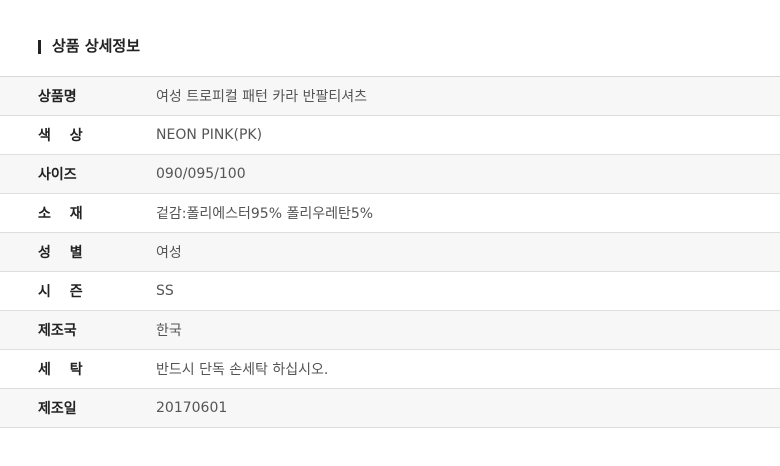 The image size is (780, 466). Describe the element at coordinates (60, 214) in the screenshot. I see `row-label: 소 재` at that location.